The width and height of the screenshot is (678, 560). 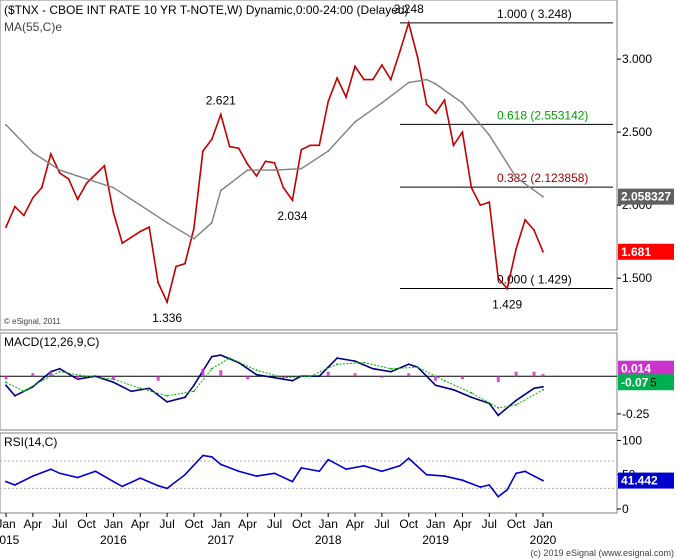 I want to click on x-year-label: 2020, so click(x=543, y=540).